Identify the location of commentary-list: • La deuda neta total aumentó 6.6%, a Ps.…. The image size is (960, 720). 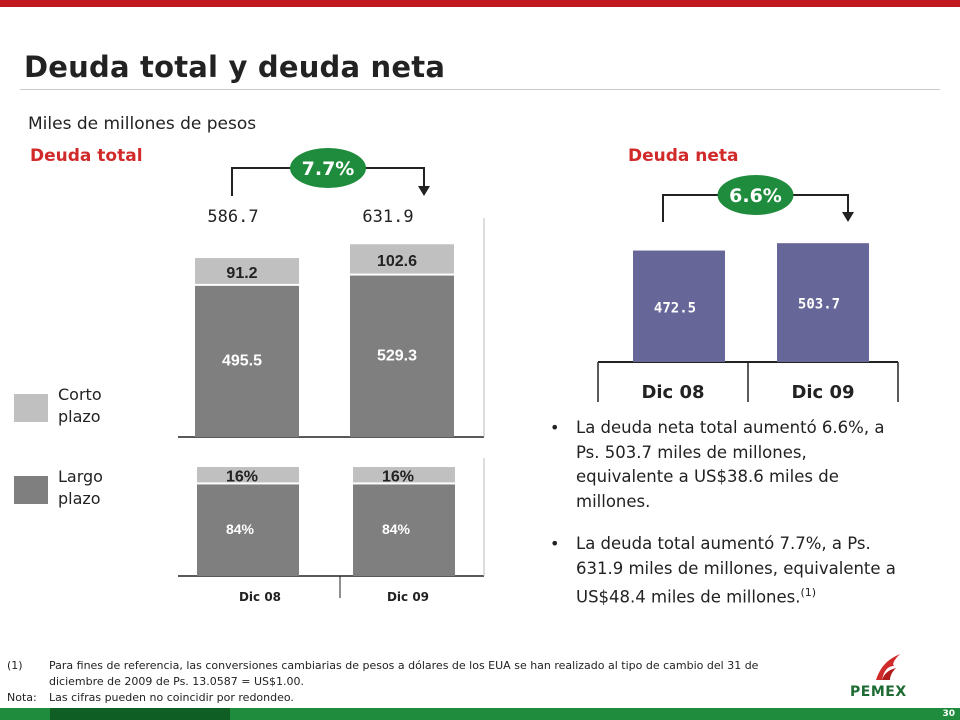
(728, 522).